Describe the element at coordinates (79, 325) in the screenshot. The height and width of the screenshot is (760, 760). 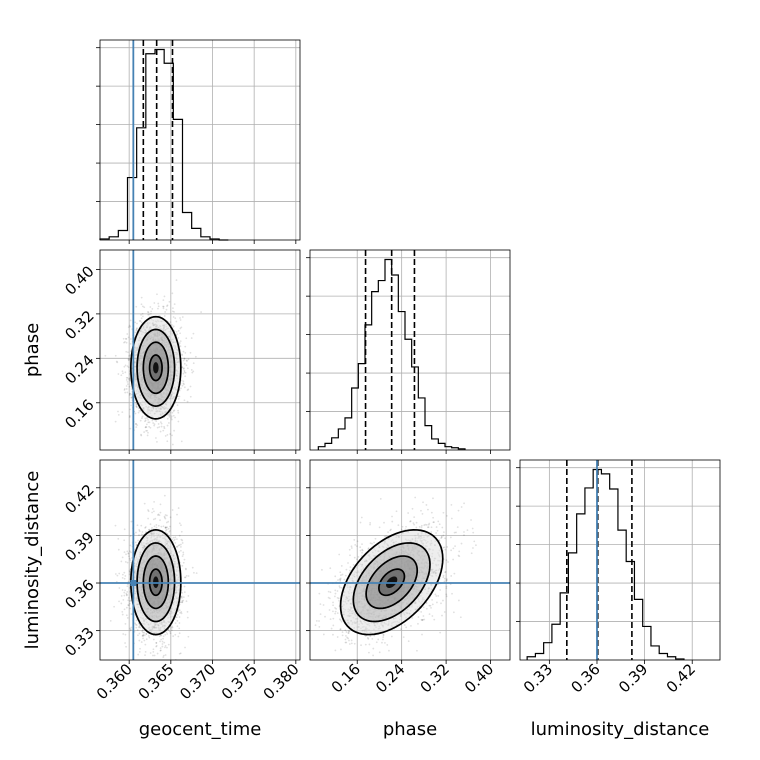
I see `y-tick-label: 0.32` at that location.